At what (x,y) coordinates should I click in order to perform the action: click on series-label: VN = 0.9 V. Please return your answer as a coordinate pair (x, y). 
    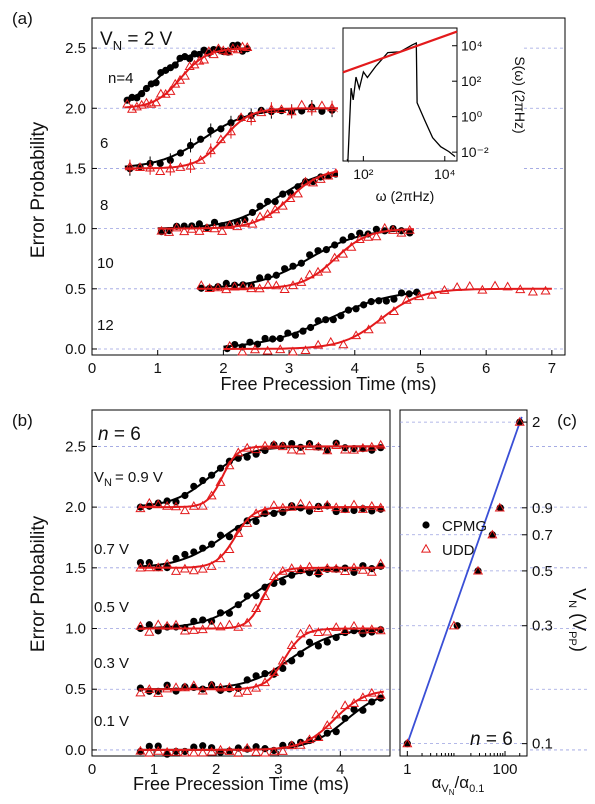
    Looking at the image, I should click on (128, 479).